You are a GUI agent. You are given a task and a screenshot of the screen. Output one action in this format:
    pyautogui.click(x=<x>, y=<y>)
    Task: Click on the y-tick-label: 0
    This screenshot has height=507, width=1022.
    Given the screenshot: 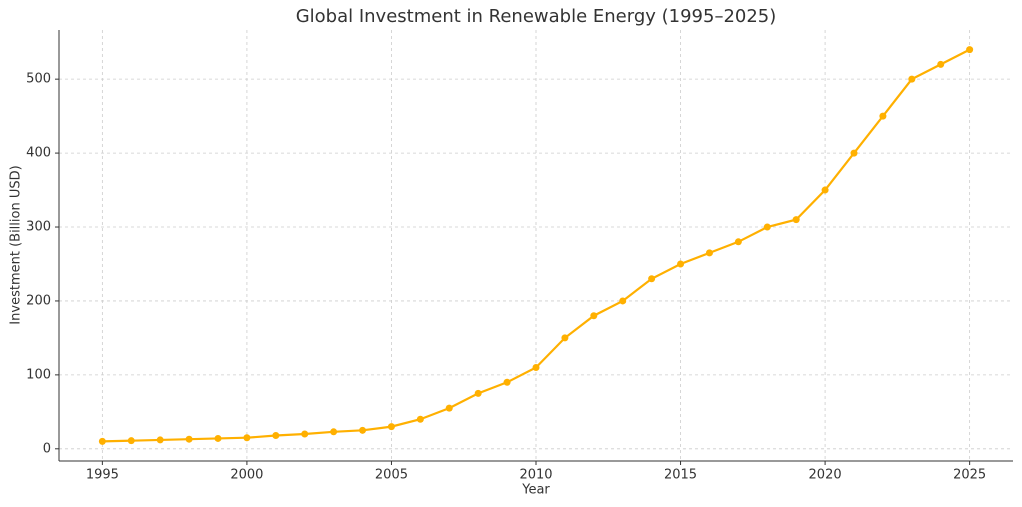 What is the action you would take?
    pyautogui.click(x=47, y=448)
    